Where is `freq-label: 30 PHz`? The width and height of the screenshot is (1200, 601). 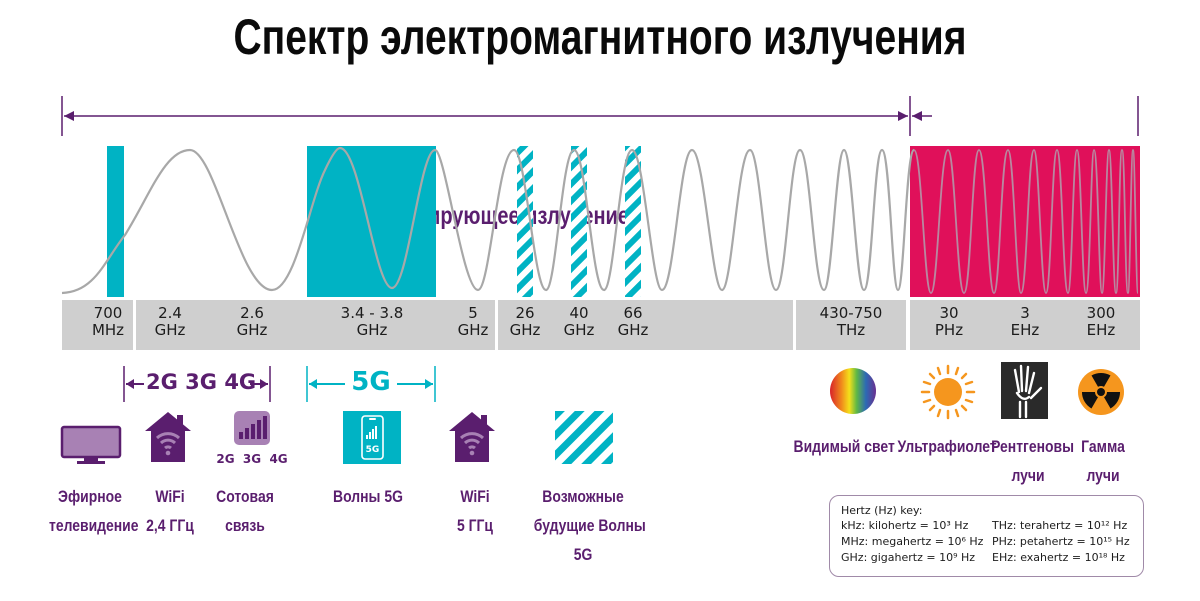 freq-label: 30 PHz is located at coordinates (949, 321).